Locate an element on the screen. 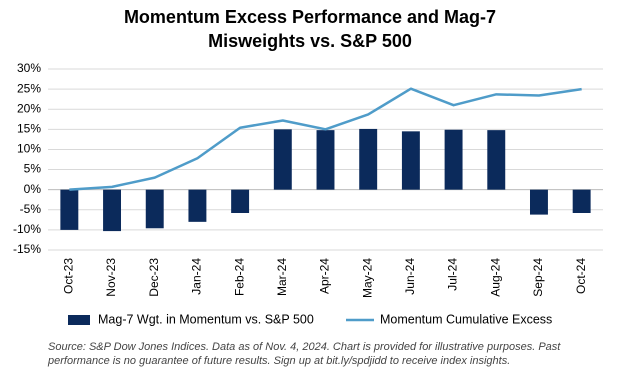 The width and height of the screenshot is (621, 373). x-tick-label: Feb-24 is located at coordinates (239, 277).